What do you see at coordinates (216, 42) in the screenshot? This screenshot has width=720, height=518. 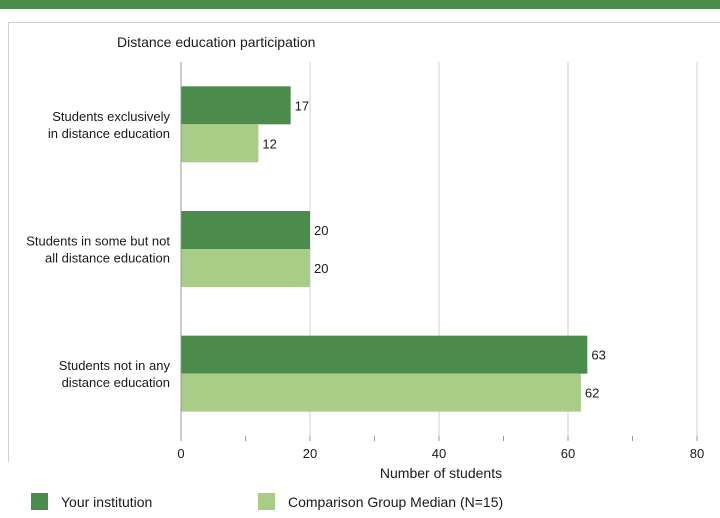 I see `chart-title: Distance education participation` at bounding box center [216, 42].